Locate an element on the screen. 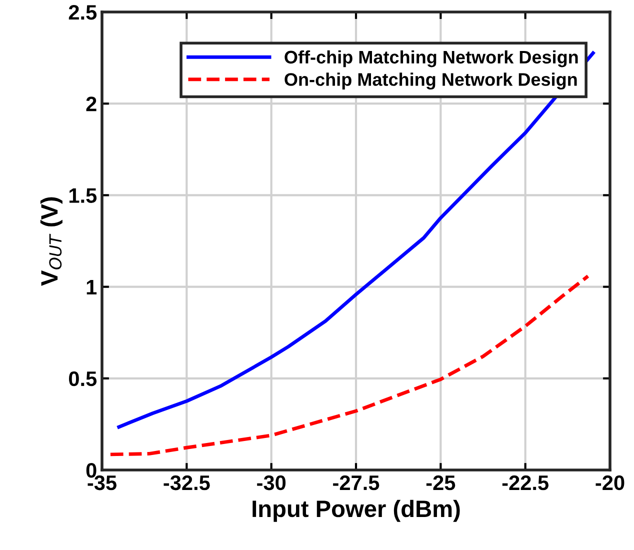 The image size is (634, 550). x-tick-label: -27.5 is located at coordinates (356, 482).